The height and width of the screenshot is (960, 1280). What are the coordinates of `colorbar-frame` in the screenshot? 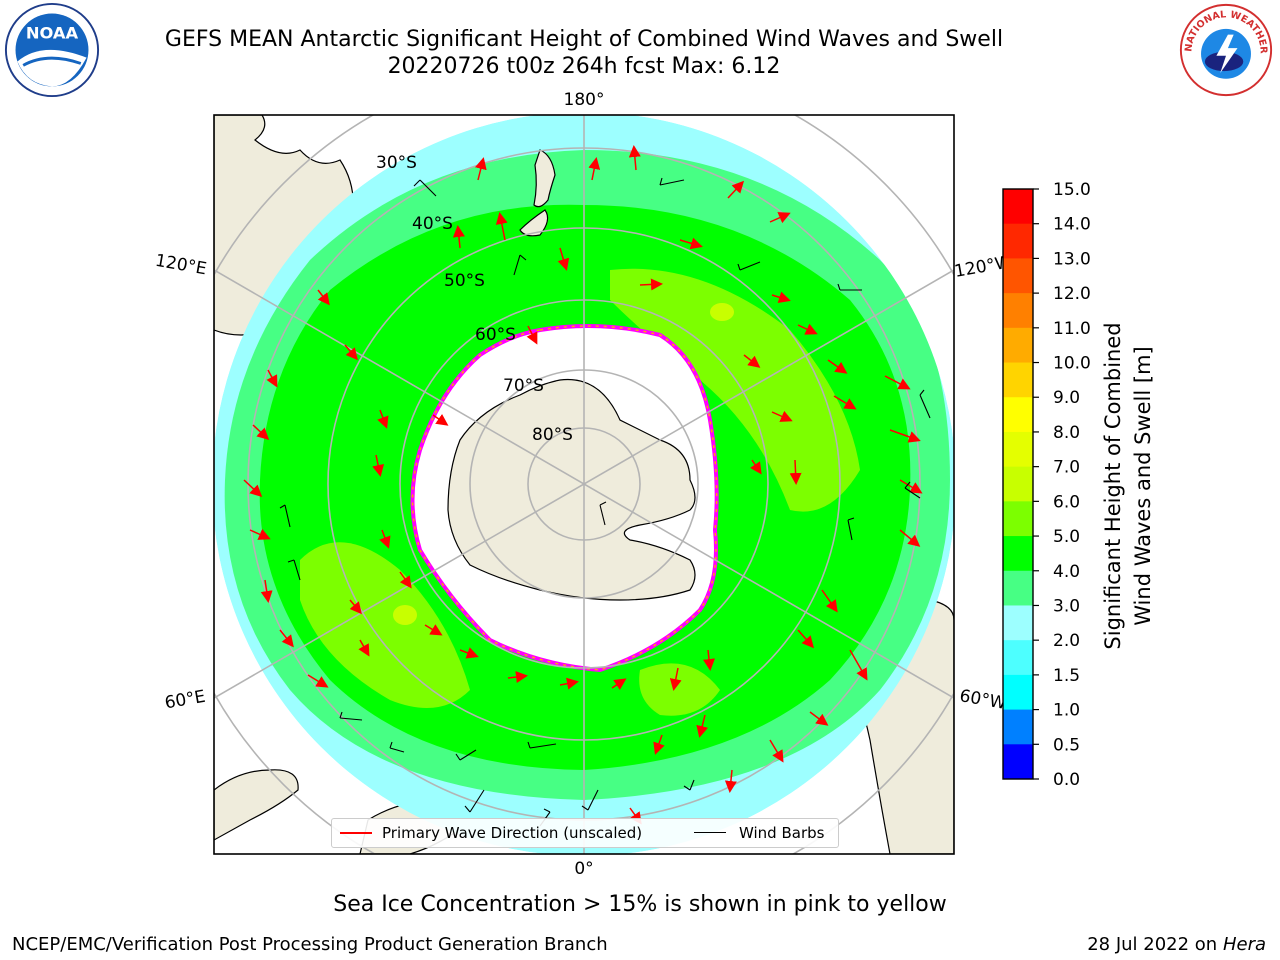 It's located at (1018, 484).